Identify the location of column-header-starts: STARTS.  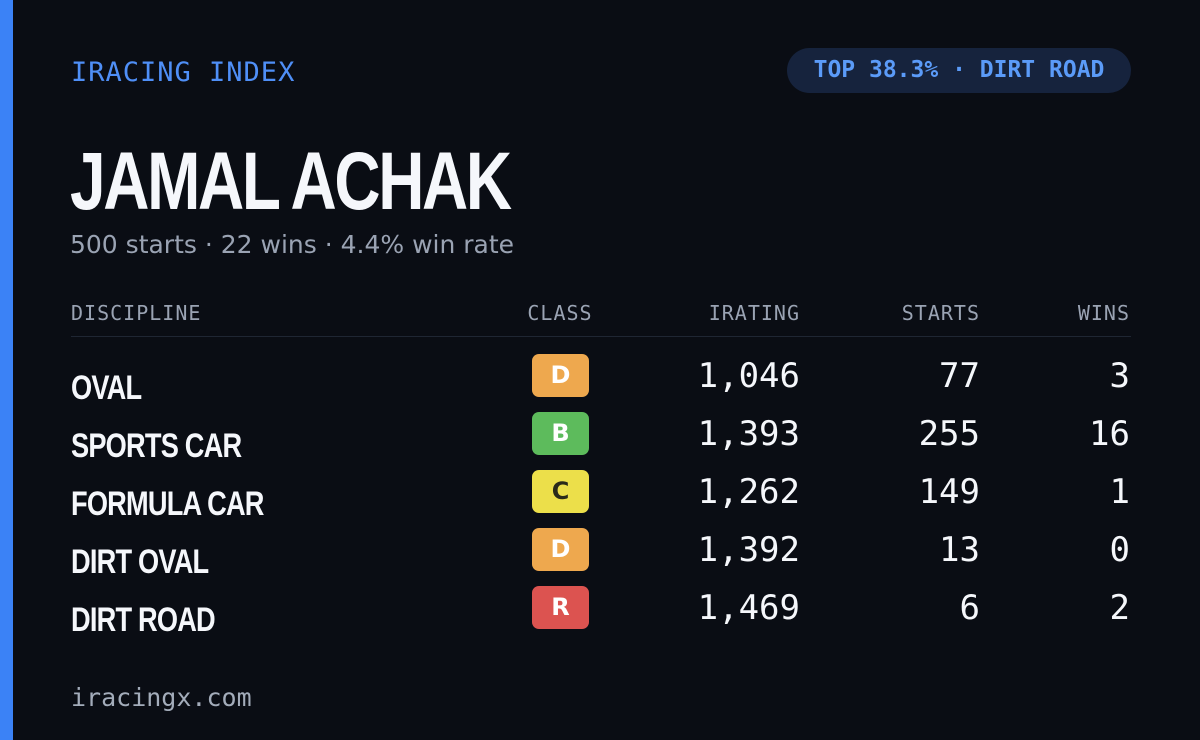
(940, 313).